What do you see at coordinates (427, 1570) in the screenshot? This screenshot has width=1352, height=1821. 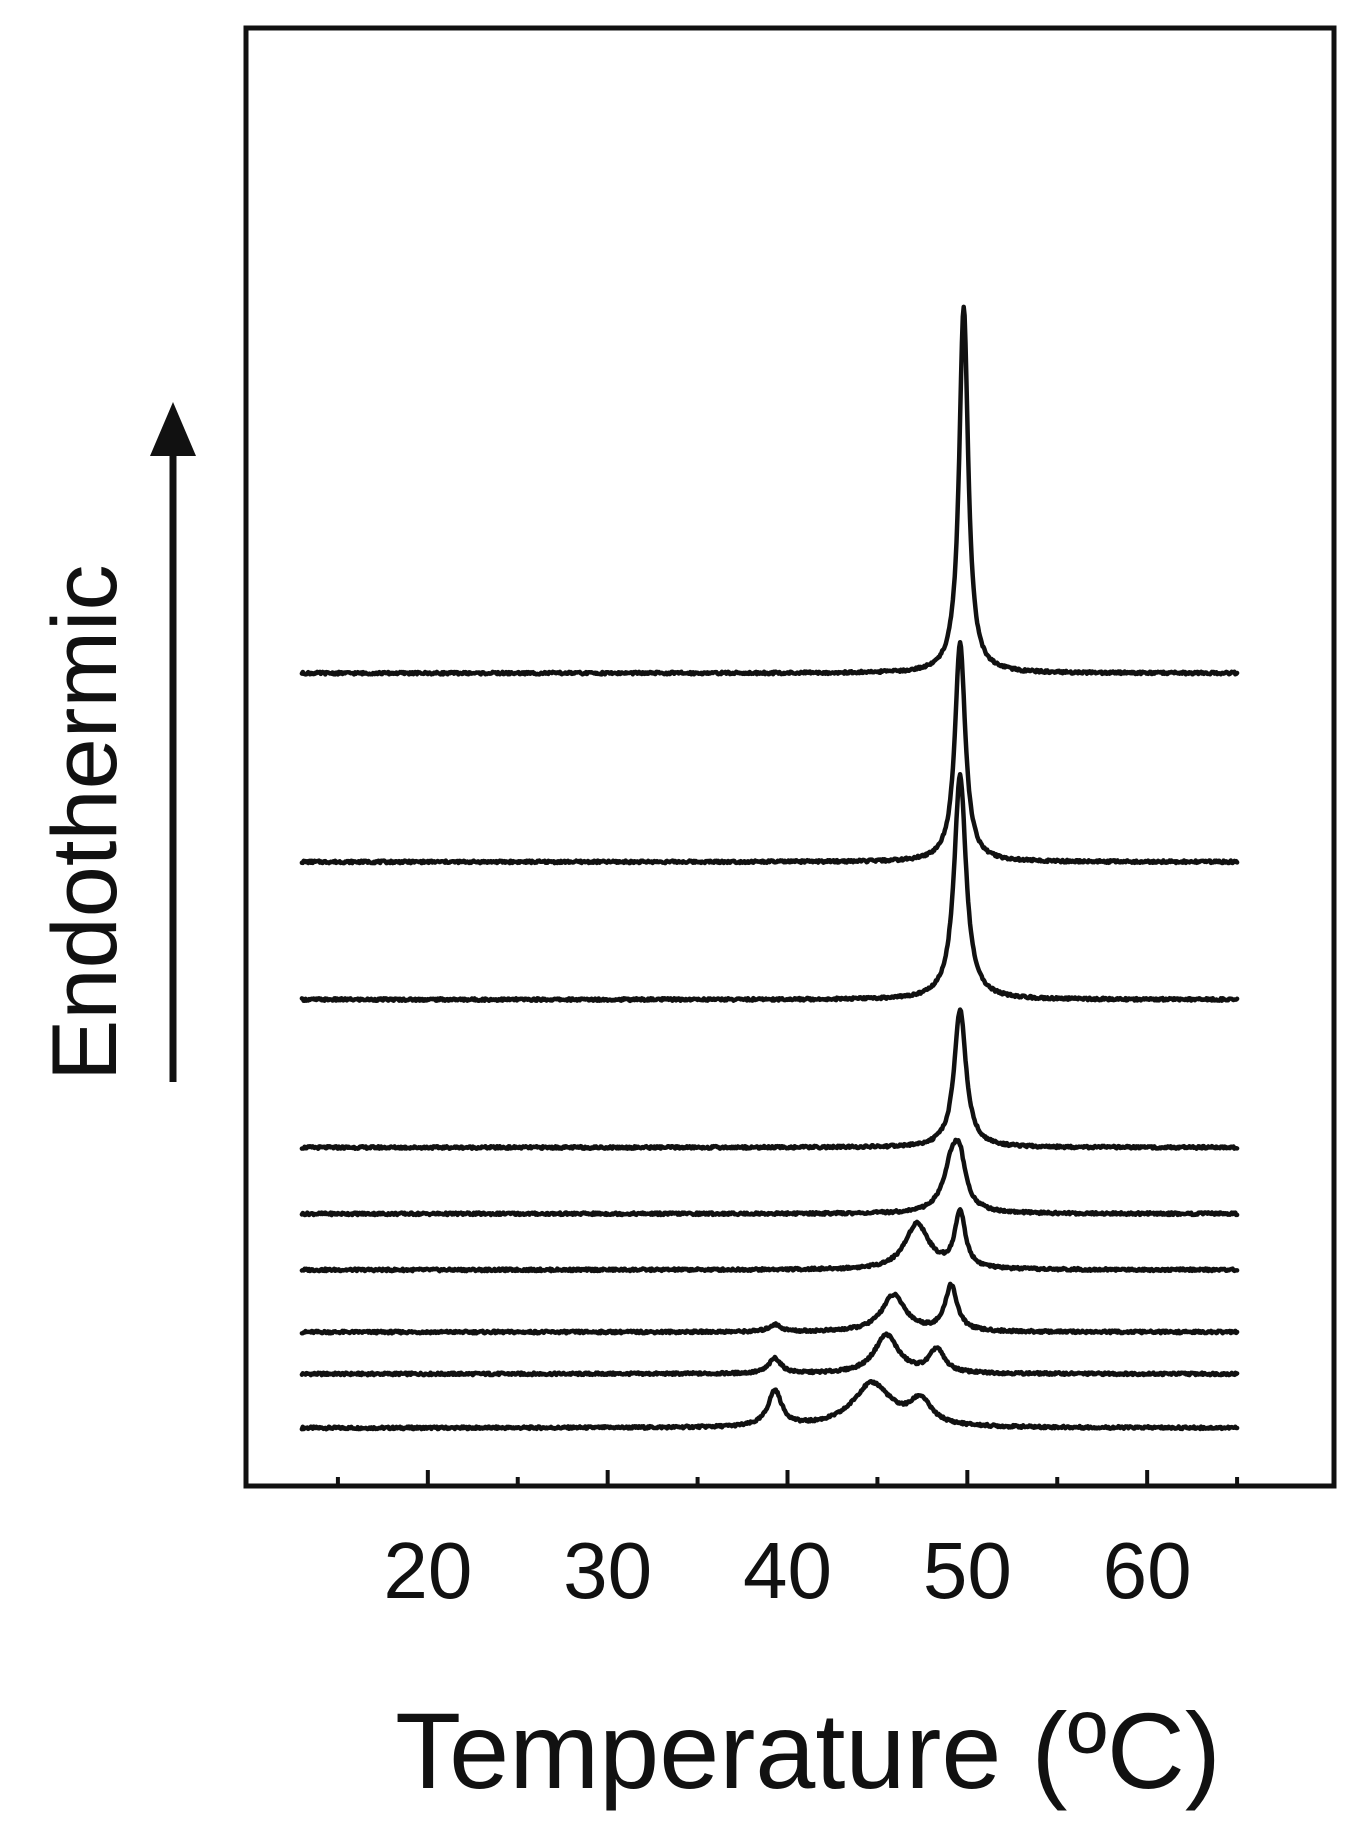 I see `x-tick-label: 20` at bounding box center [427, 1570].